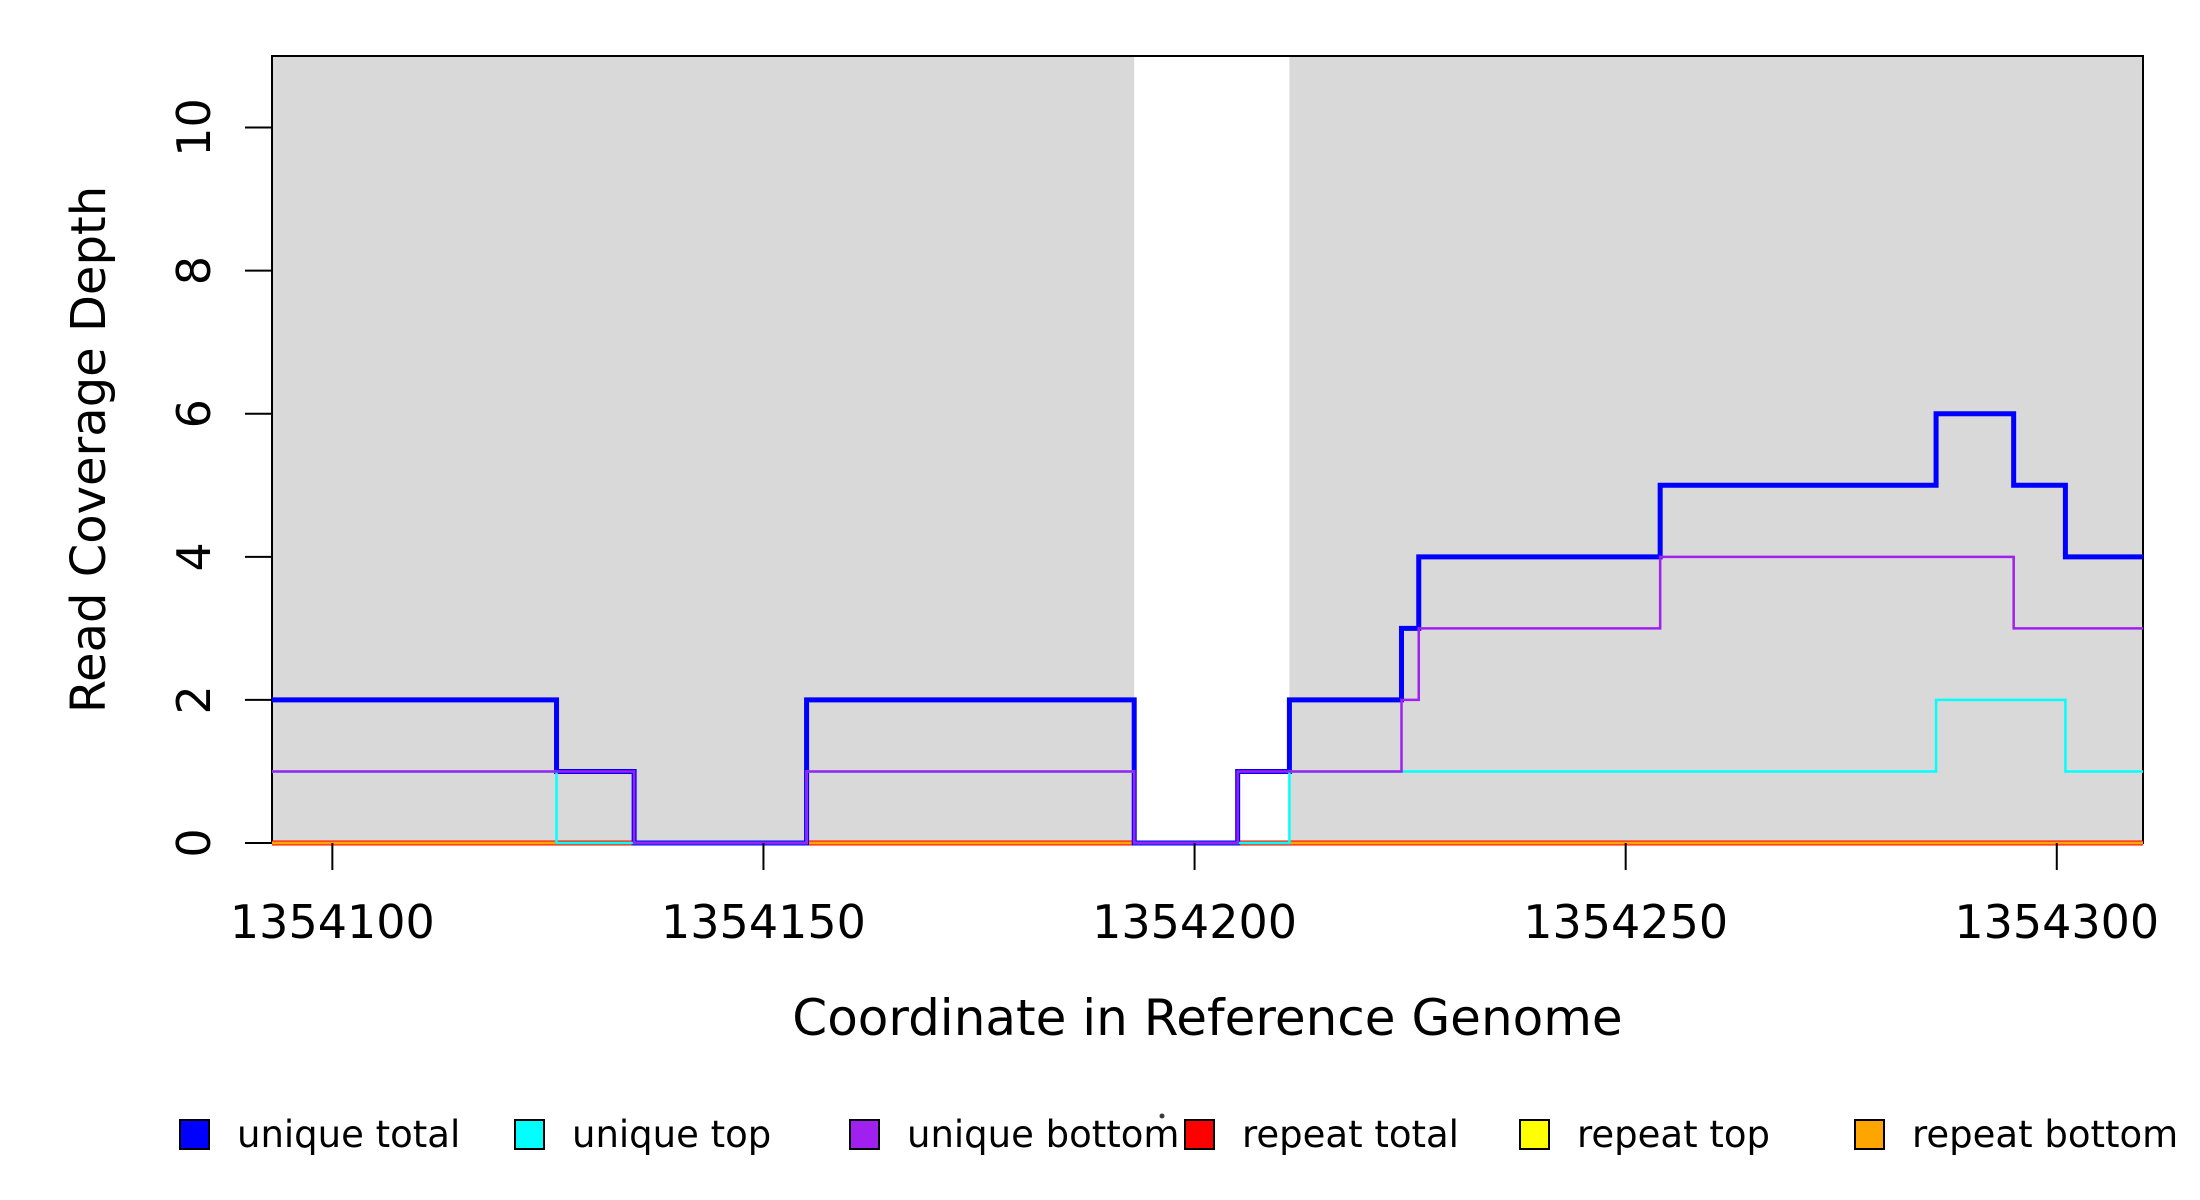 Image resolution: width=2200 pixels, height=1200 pixels. I want to click on legend-swatch-unique-total, so click(194, 1134).